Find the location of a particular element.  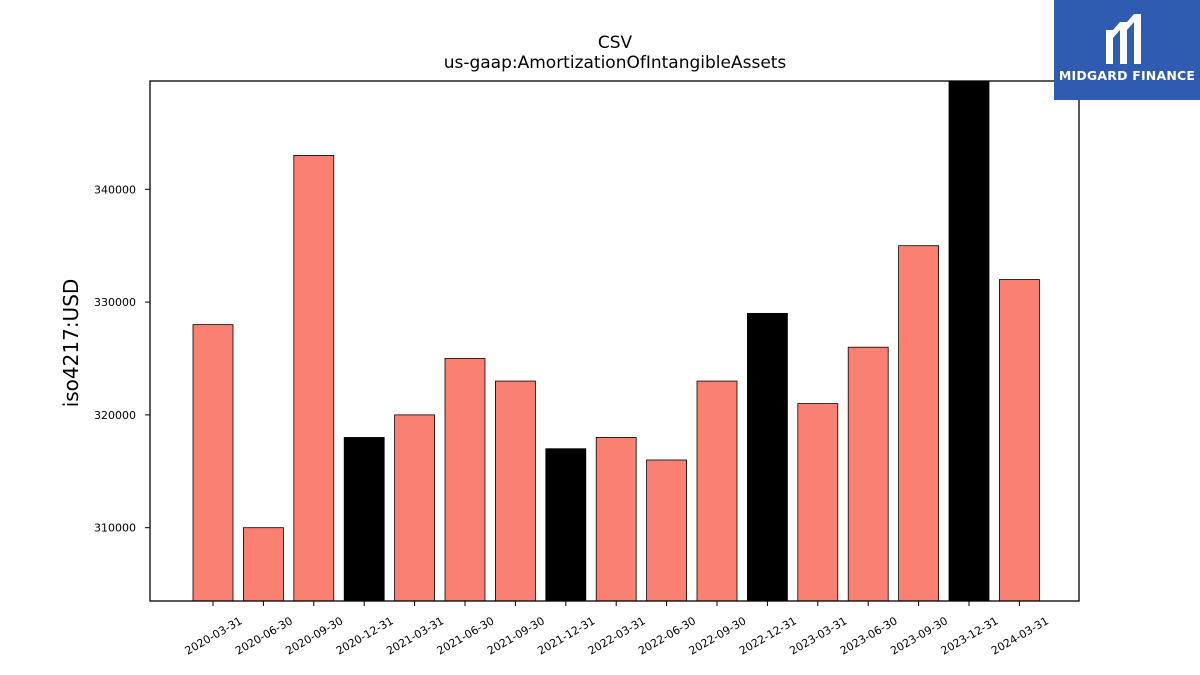

y-tick-label: 330000 is located at coordinates (115, 302).